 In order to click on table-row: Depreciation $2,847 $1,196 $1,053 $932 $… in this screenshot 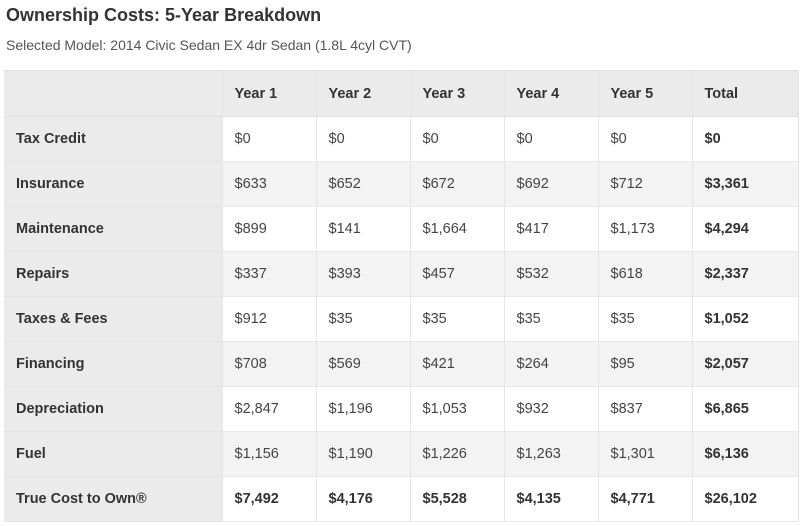, I will do `click(401, 409)`.